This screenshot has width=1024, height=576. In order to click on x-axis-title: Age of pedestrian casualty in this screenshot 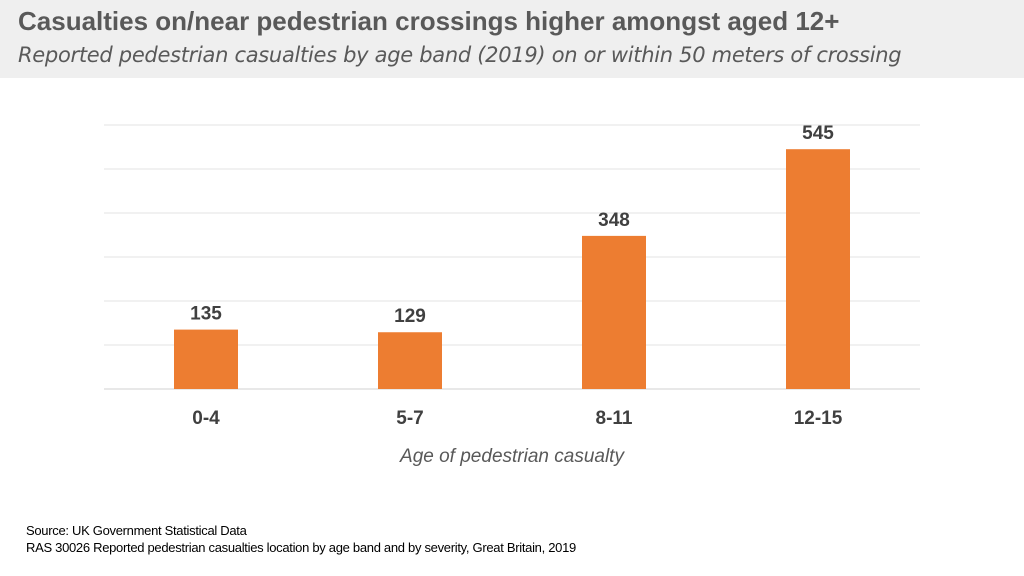, I will do `click(512, 456)`.